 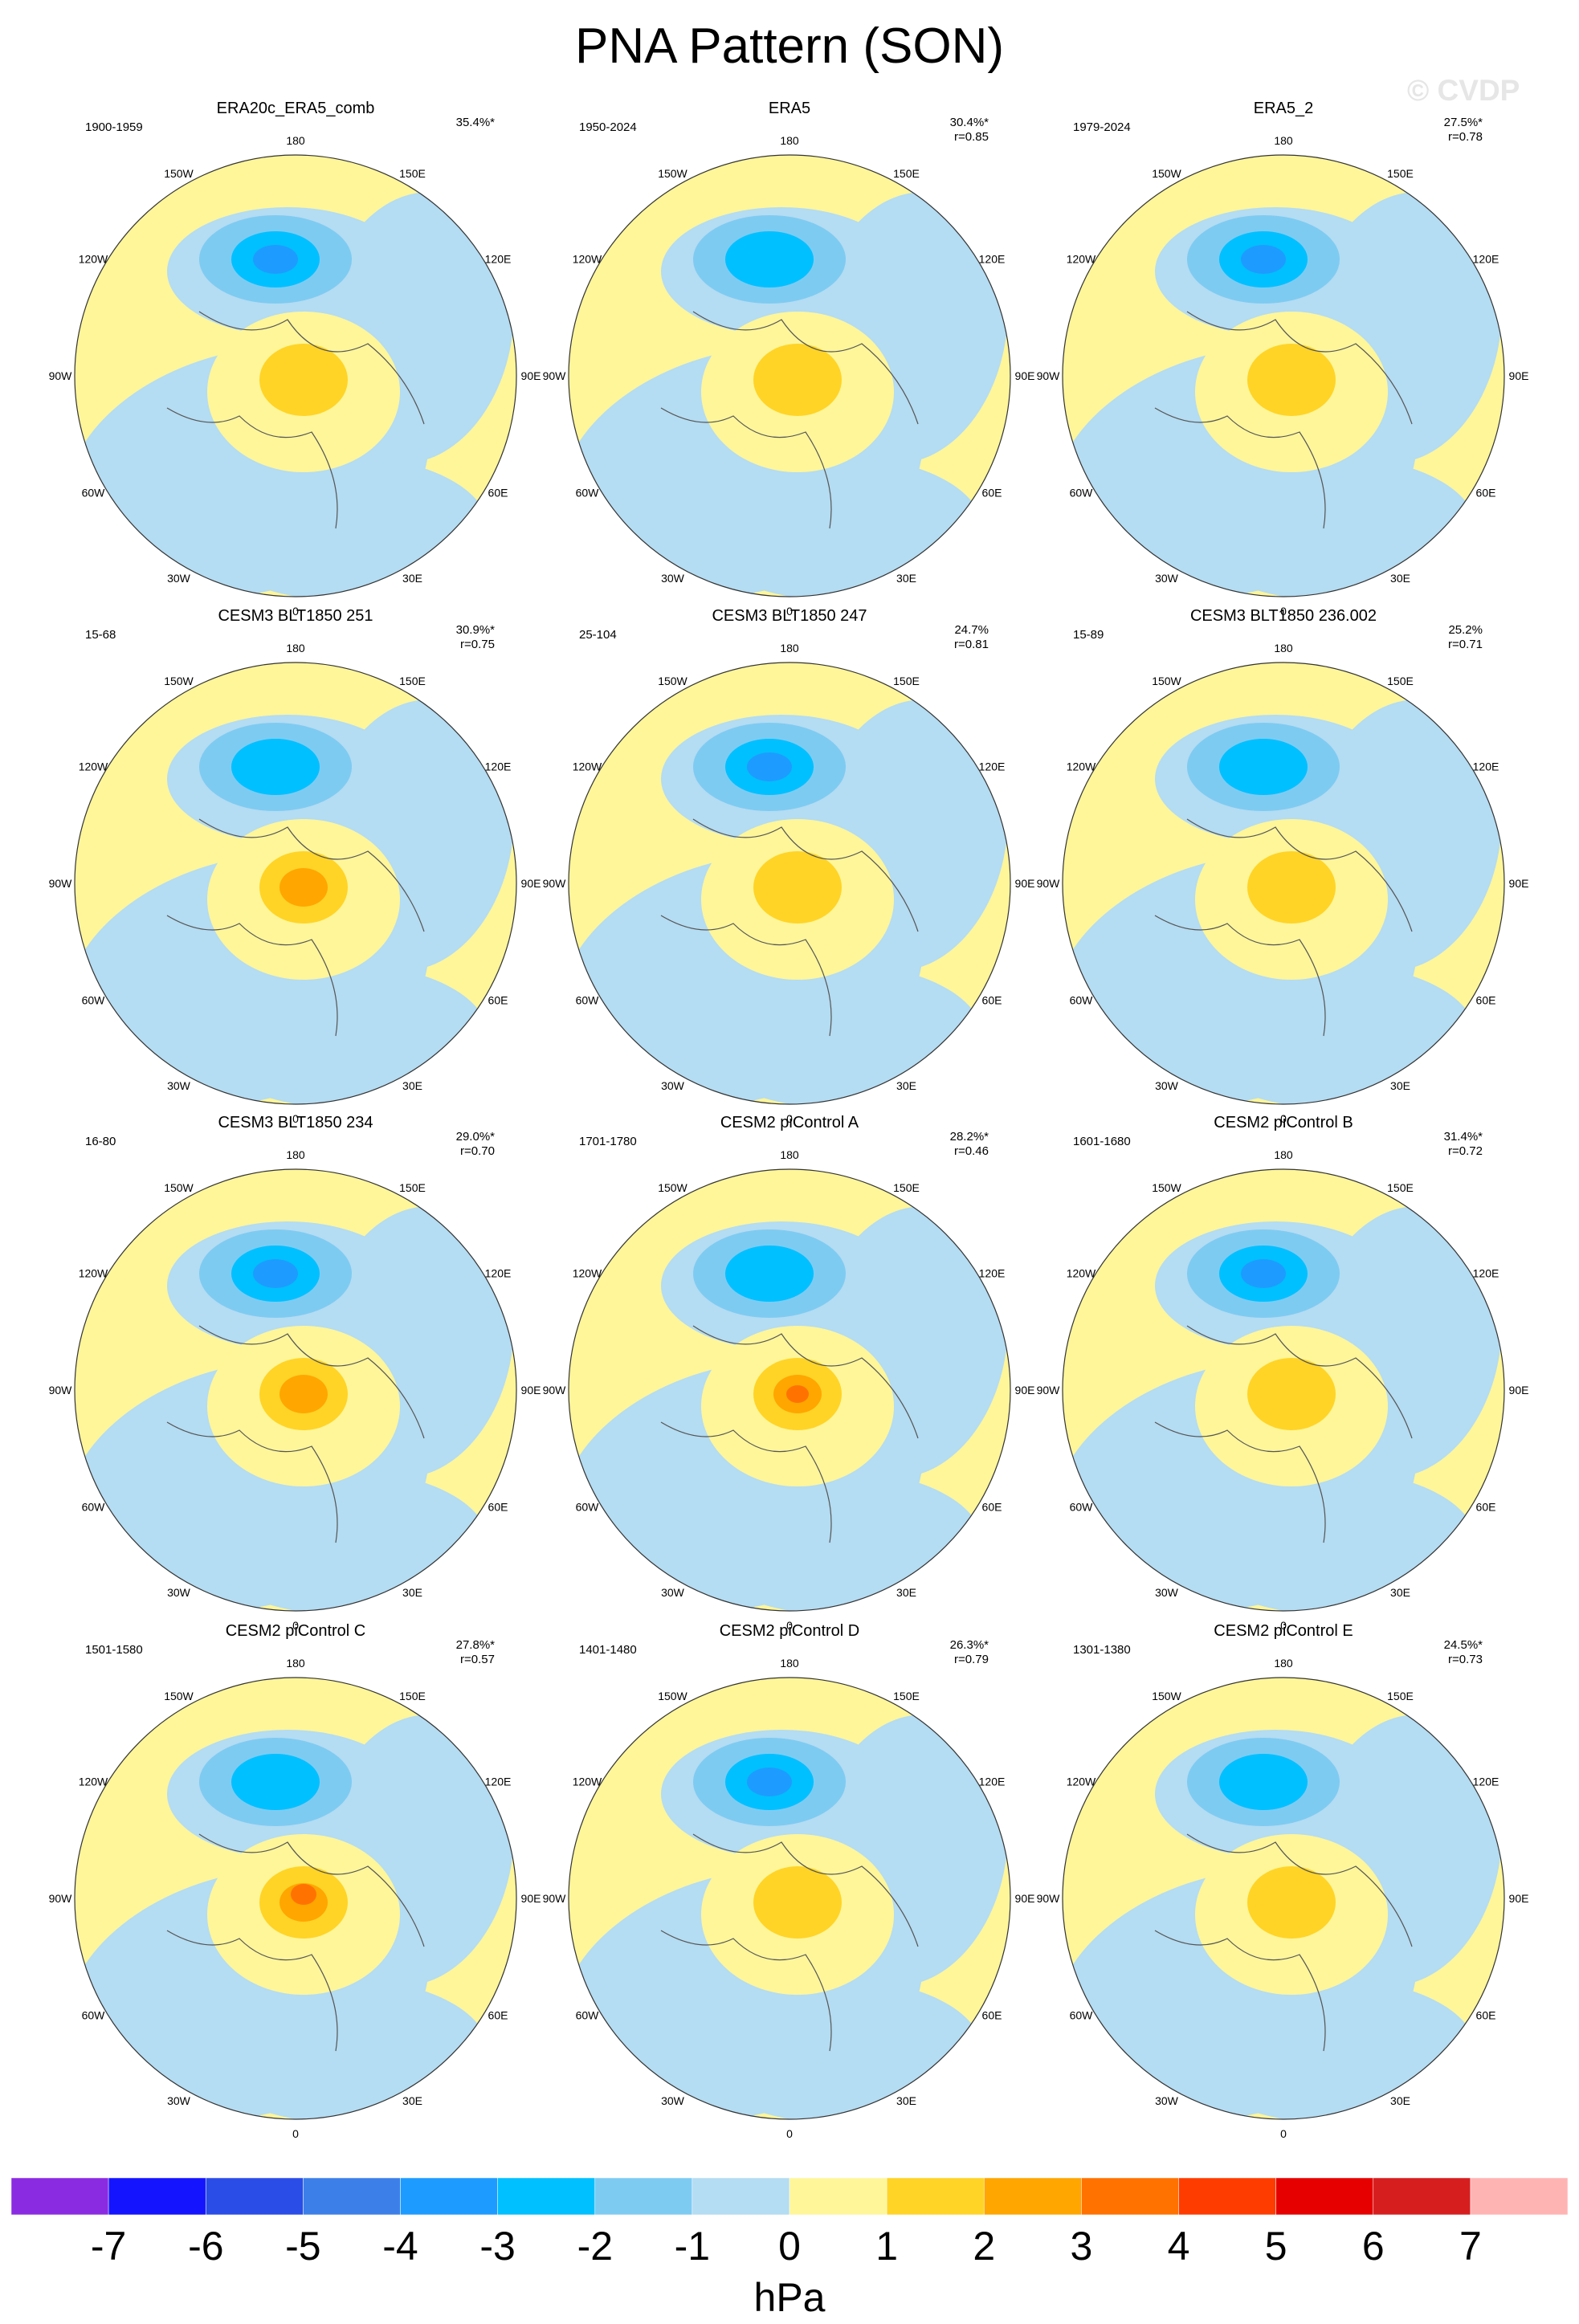 What do you see at coordinates (971, 1660) in the screenshot?
I see `panel-correlation: r=0.79` at bounding box center [971, 1660].